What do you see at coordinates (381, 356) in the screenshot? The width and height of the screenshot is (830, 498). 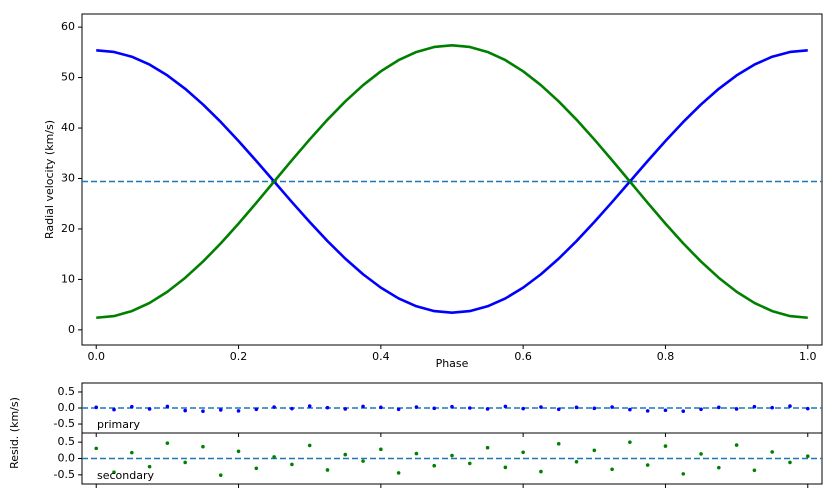 I see `x-tick-label: 0.4` at bounding box center [381, 356].